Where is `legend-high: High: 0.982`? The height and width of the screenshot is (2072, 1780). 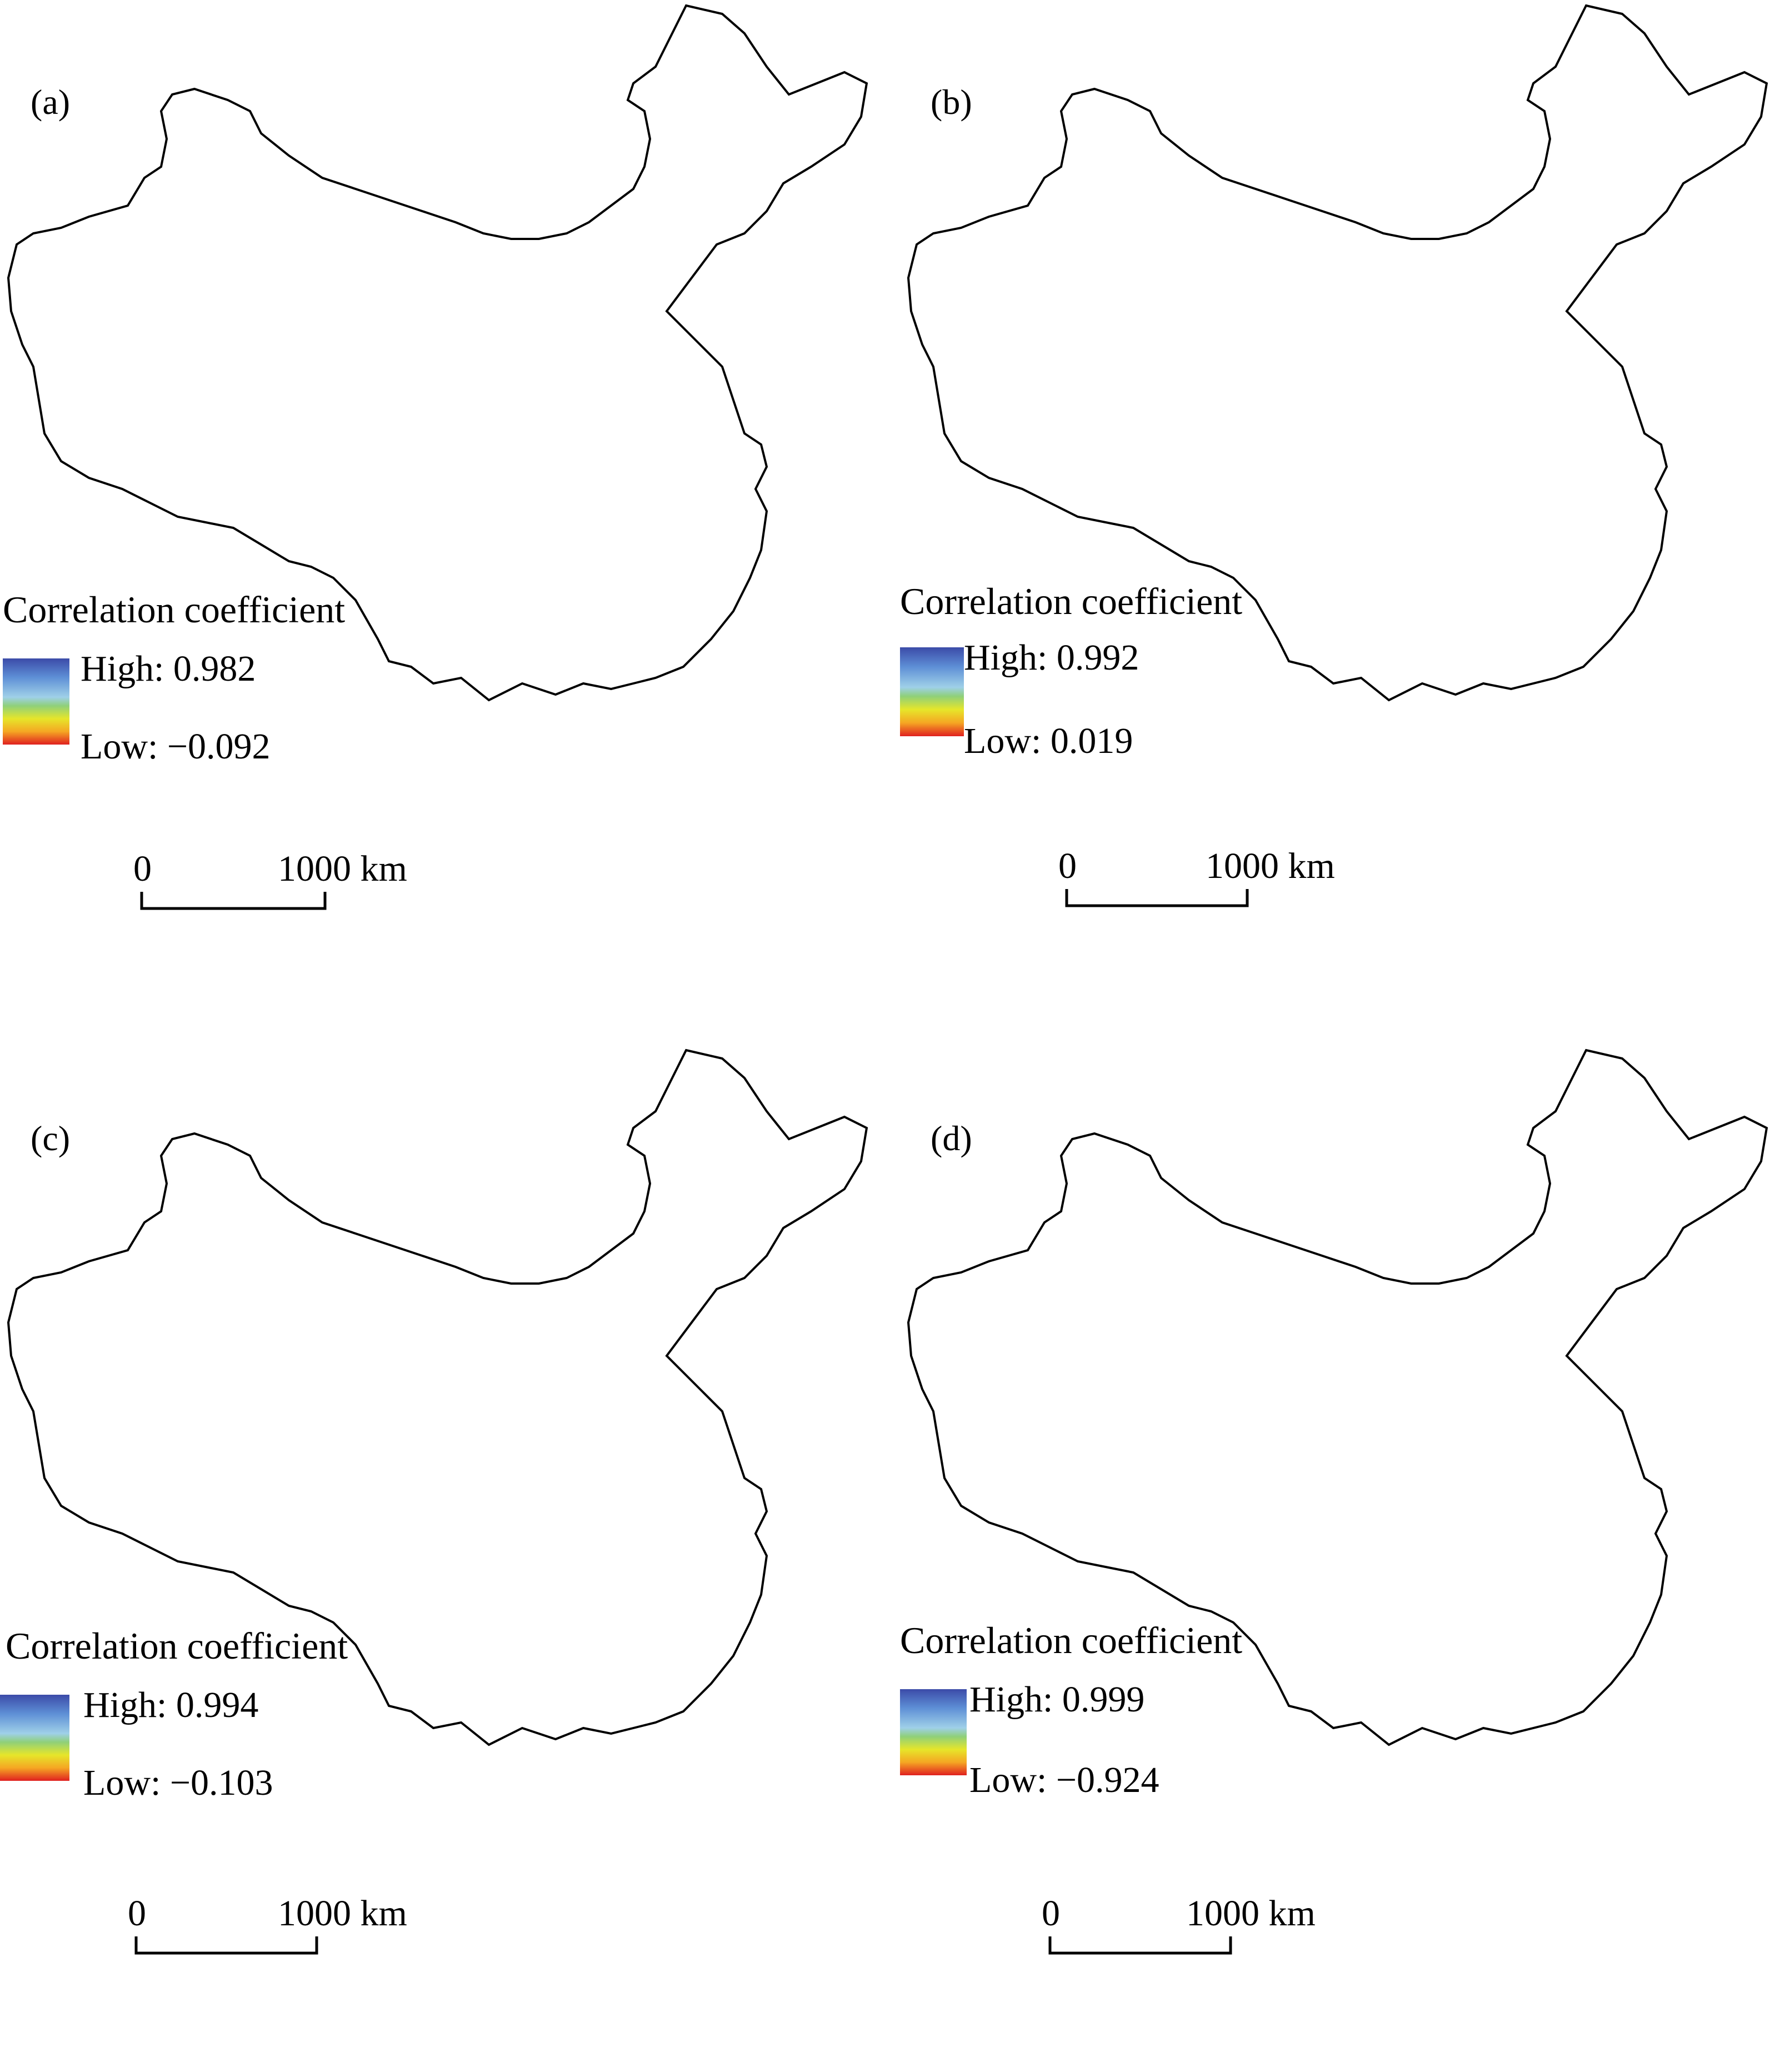 legend-high: High: 0.982 is located at coordinates (168, 668).